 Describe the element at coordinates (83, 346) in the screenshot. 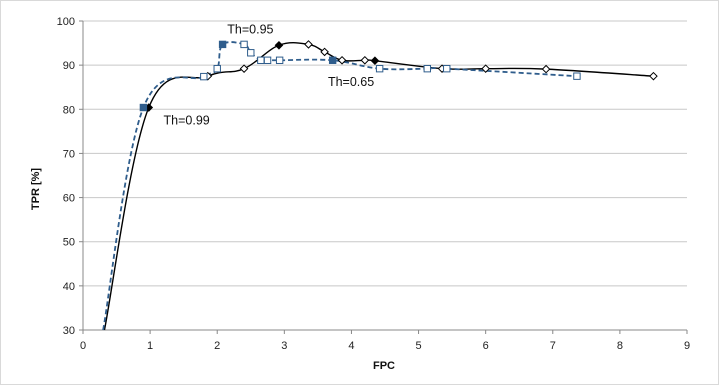

I see `x-tick-label: 0` at that location.